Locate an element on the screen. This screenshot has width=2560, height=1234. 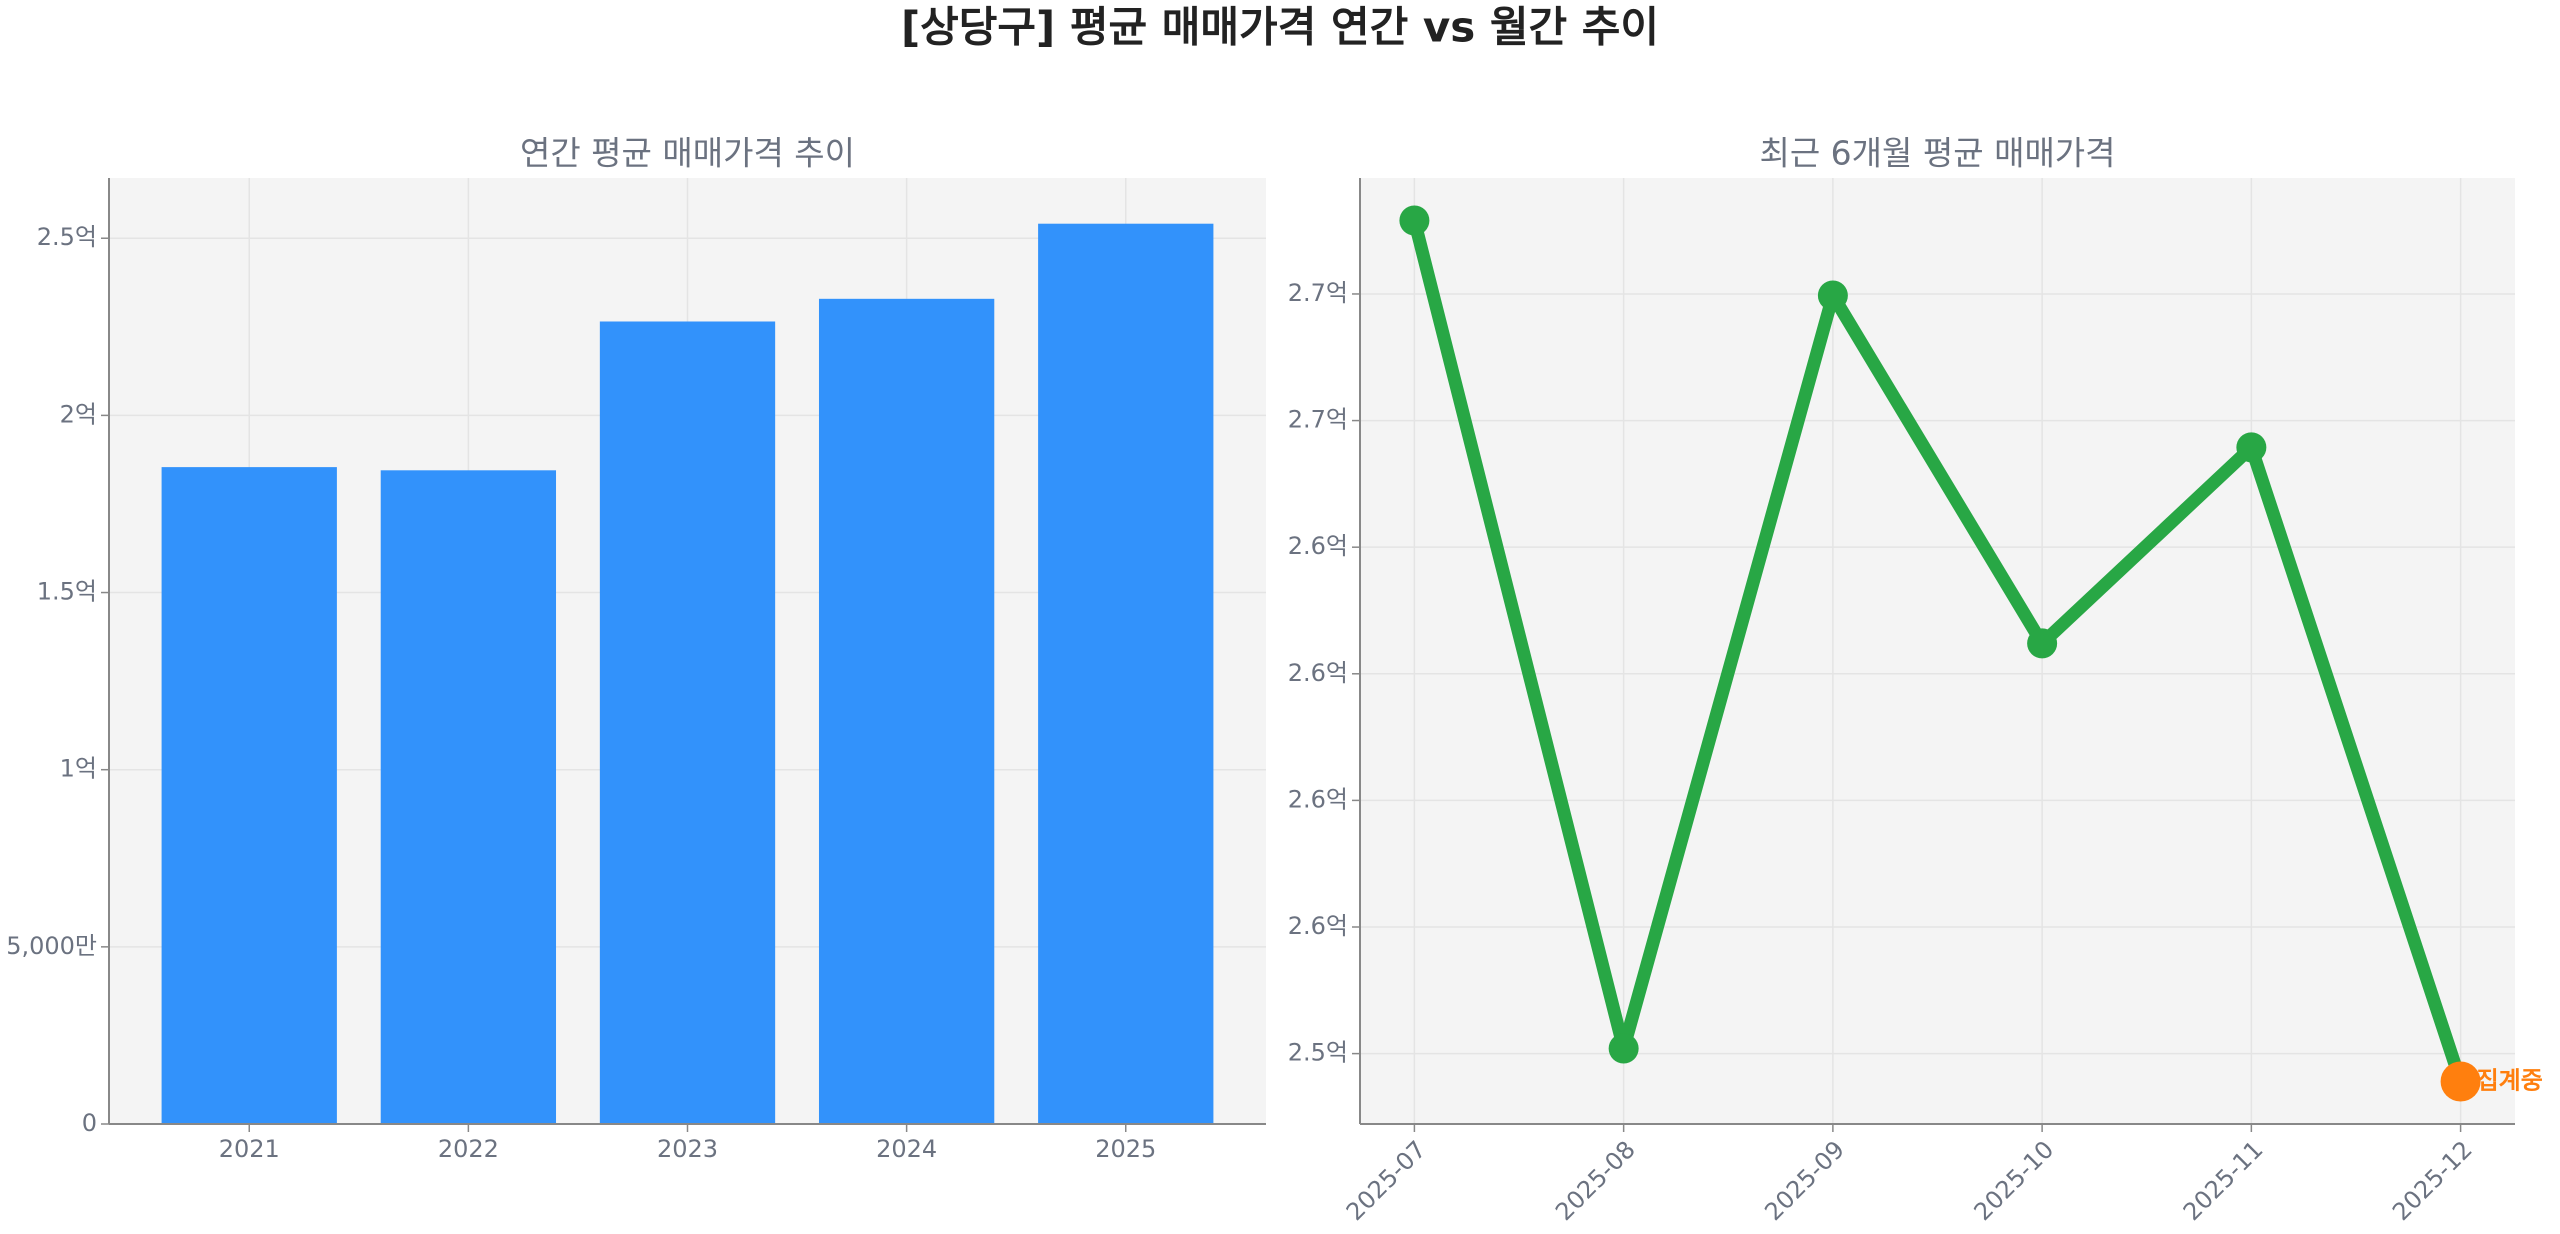
x-tick-label: 2023 is located at coordinates (687, 1149).